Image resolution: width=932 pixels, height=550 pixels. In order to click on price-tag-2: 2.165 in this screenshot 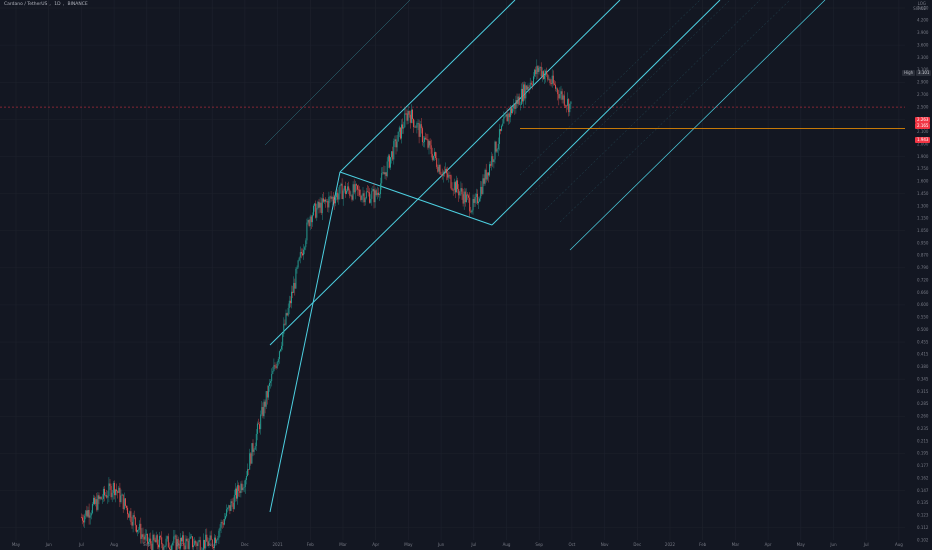, I will do `click(923, 126)`.